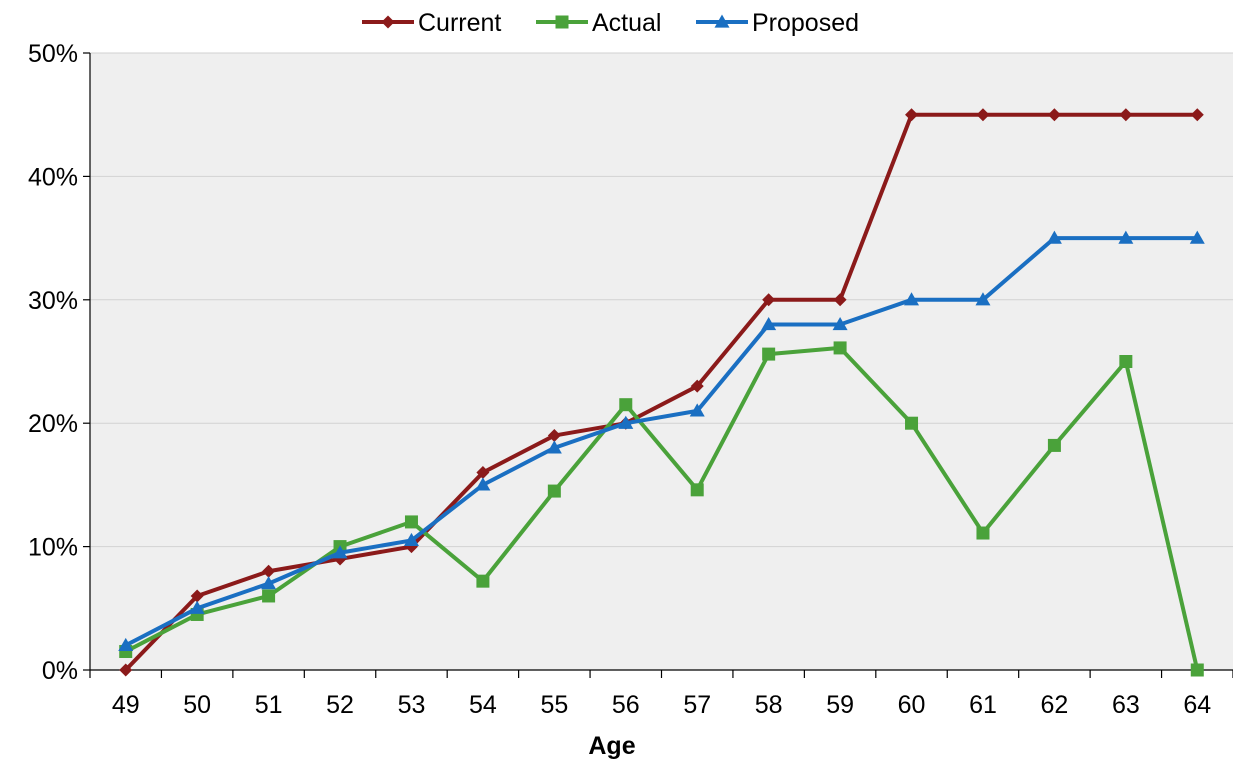 This screenshot has height=769, width=1233. I want to click on legend-label-proposed: Proposed, so click(805, 23).